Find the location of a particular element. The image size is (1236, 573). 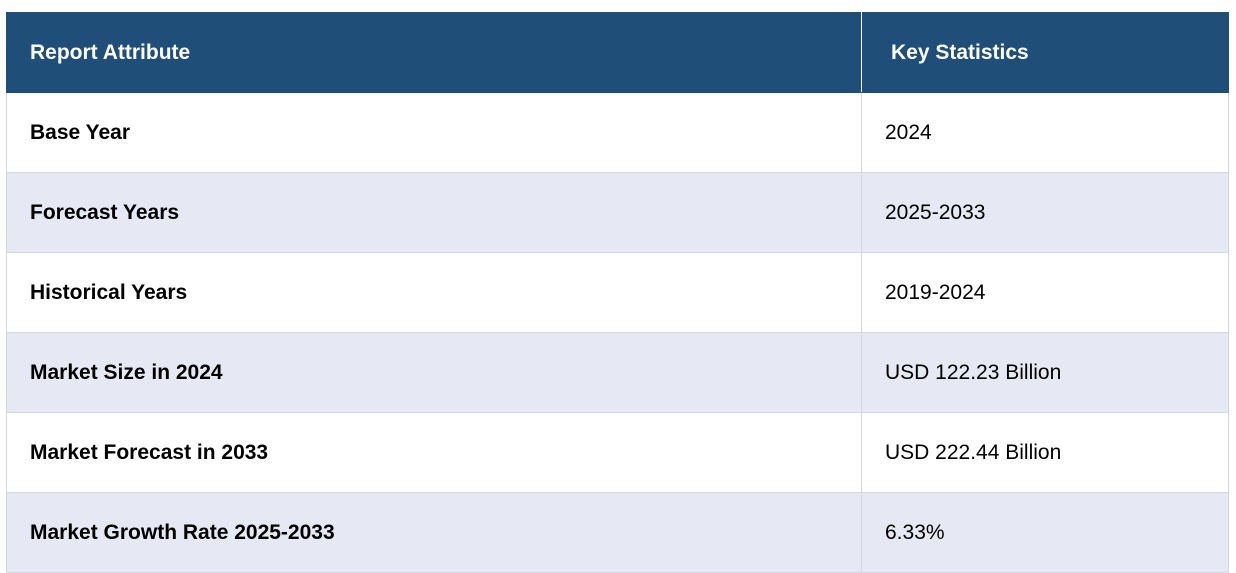

row-attribute: Market Size in 2024 is located at coordinates (434, 372).